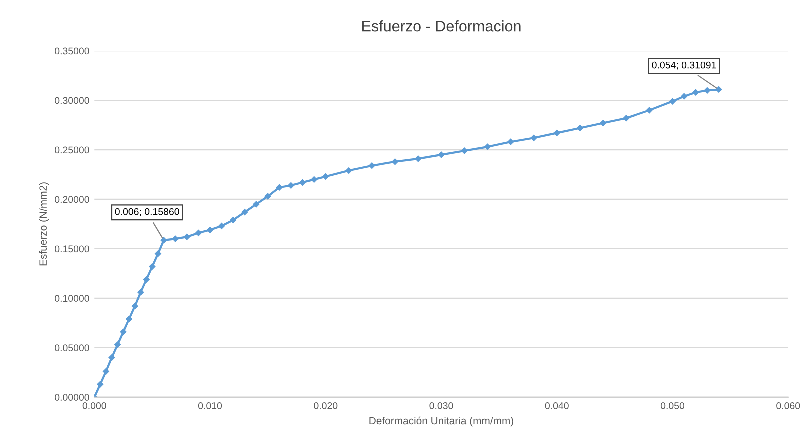 The width and height of the screenshot is (802, 444). Describe the element at coordinates (441, 26) in the screenshot. I see `chart-title: Esfuerzo - Deformacion` at that location.